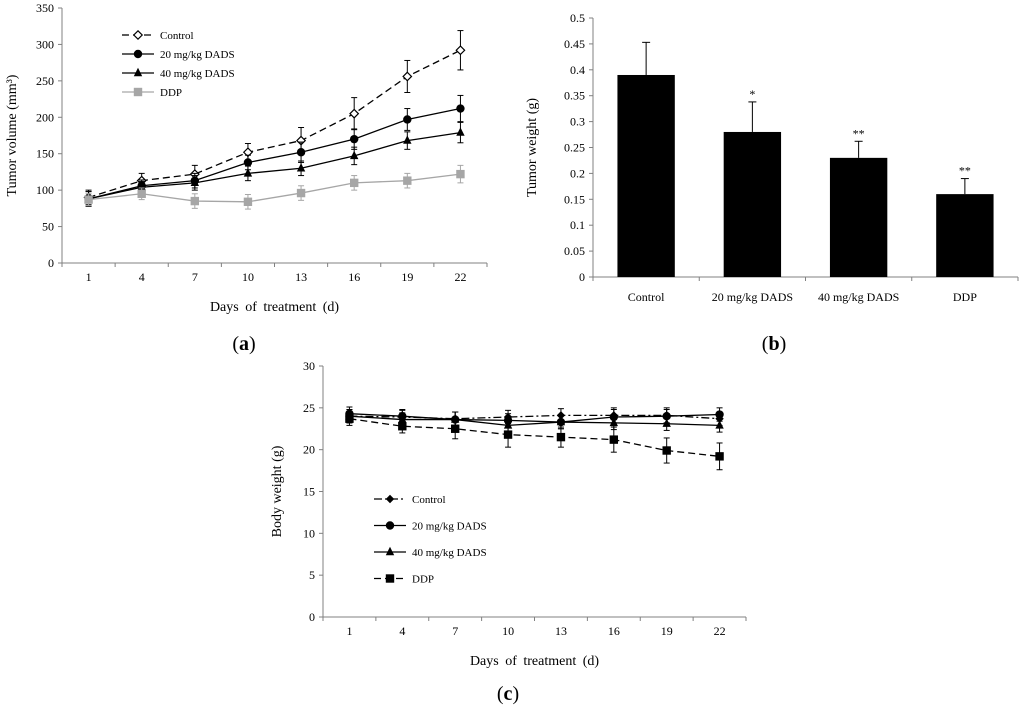 This screenshot has height=710, width=1024. Describe the element at coordinates (301, 277) in the screenshot. I see `chart-a-x-tick-label: 13` at that location.